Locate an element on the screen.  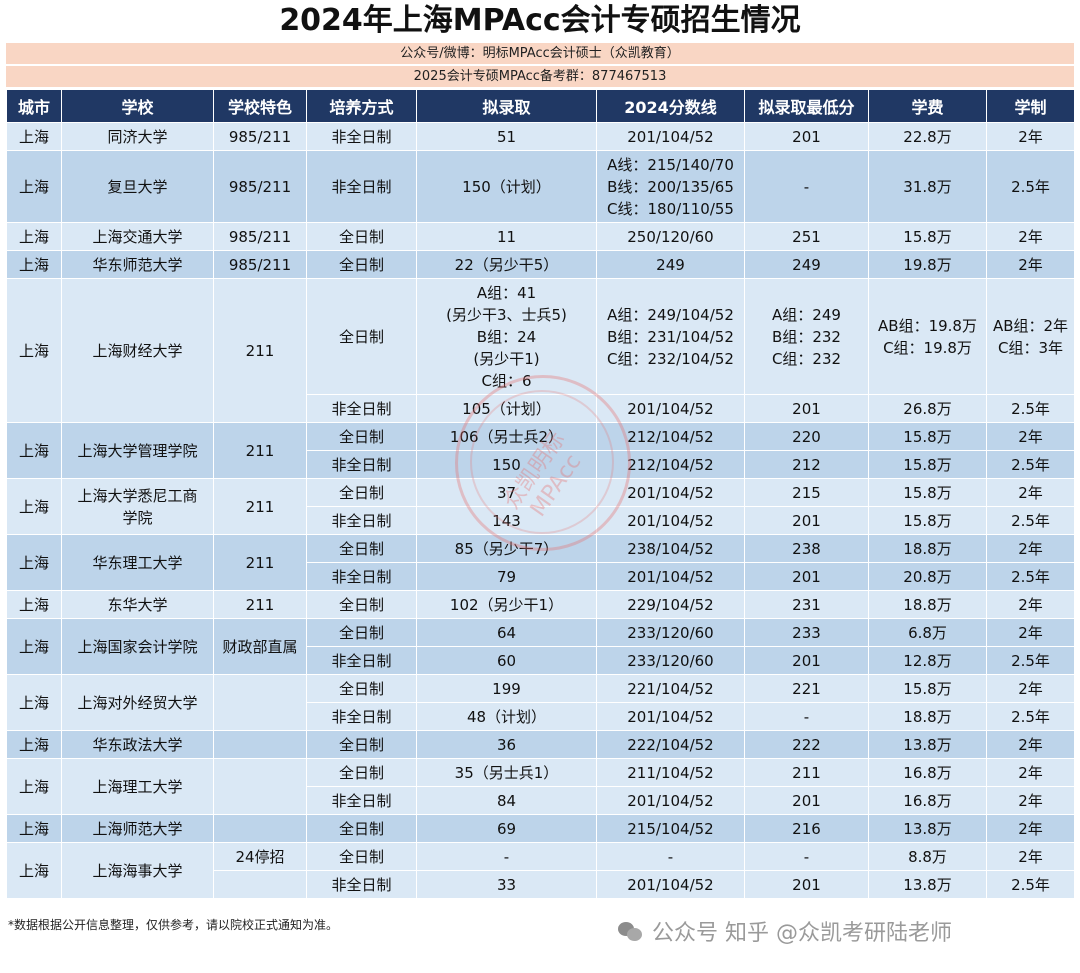
cell-fee: 31.8万 is located at coordinates (927, 186).